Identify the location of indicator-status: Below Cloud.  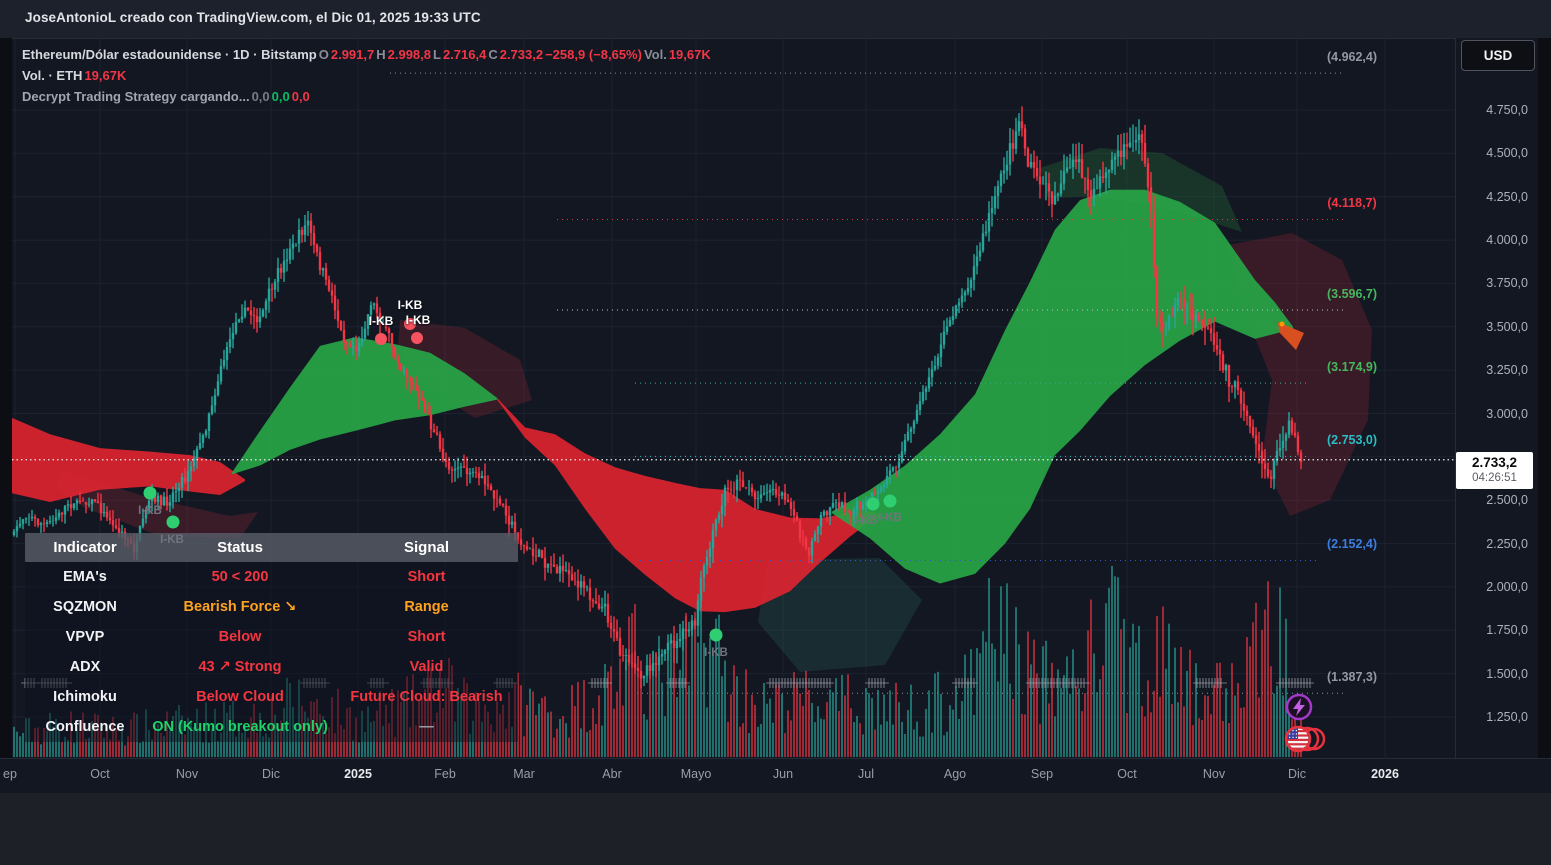
(240, 697).